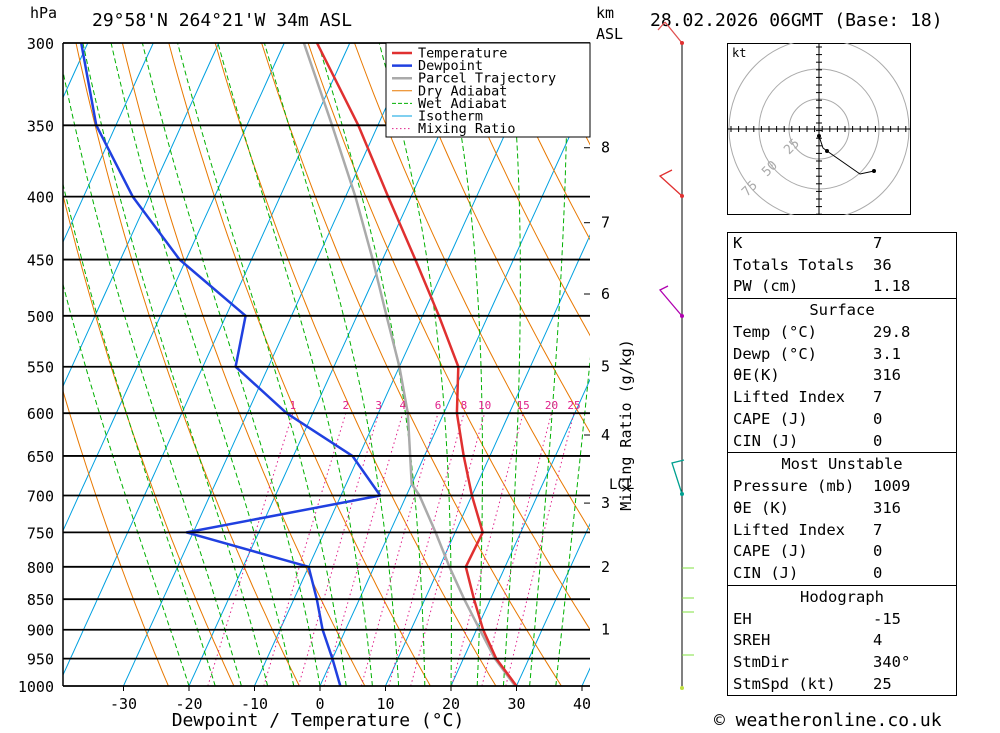 The height and width of the screenshot is (733, 1000). Describe the element at coordinates (842, 464) in the screenshot. I see `most-unstable-section-title: Most Unstable` at that location.